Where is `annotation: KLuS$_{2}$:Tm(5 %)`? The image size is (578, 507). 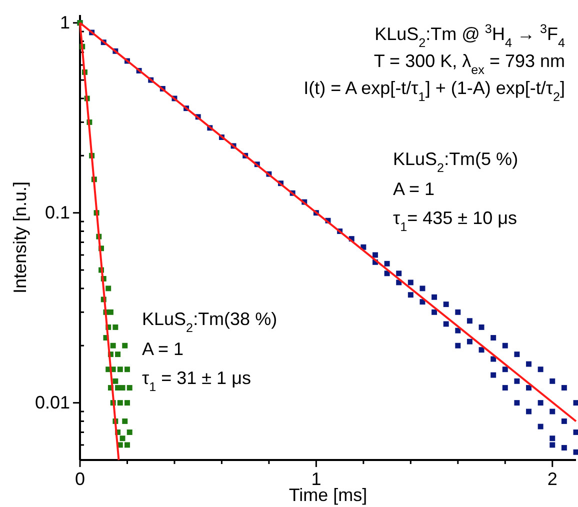 annotation: KLuS$_{2}$:Tm(5 %) is located at coordinates (455, 162).